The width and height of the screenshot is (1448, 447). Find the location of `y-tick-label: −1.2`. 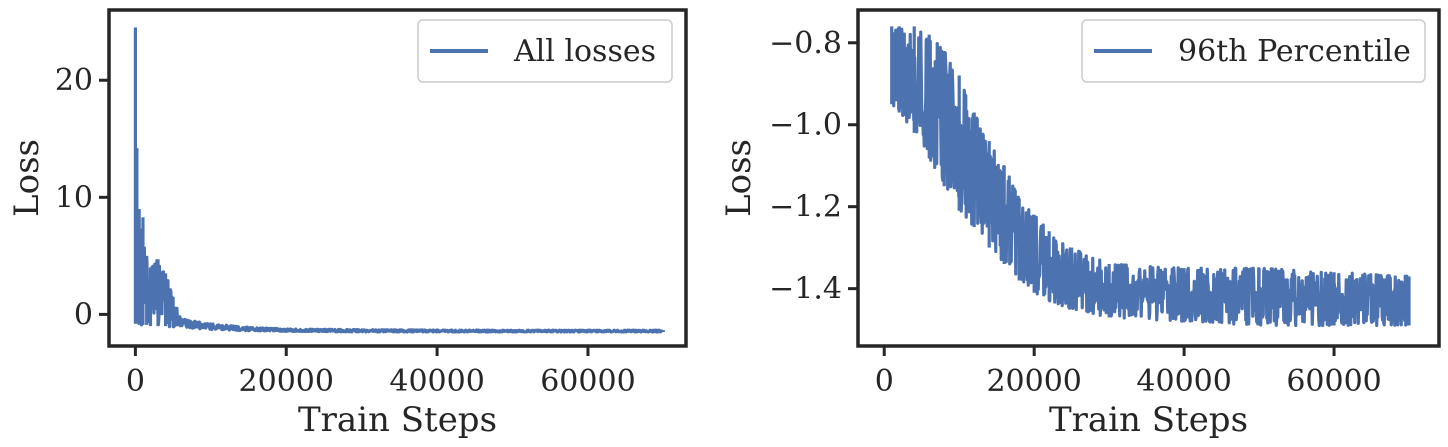

y-tick-label: −1.2 is located at coordinates (805, 207).